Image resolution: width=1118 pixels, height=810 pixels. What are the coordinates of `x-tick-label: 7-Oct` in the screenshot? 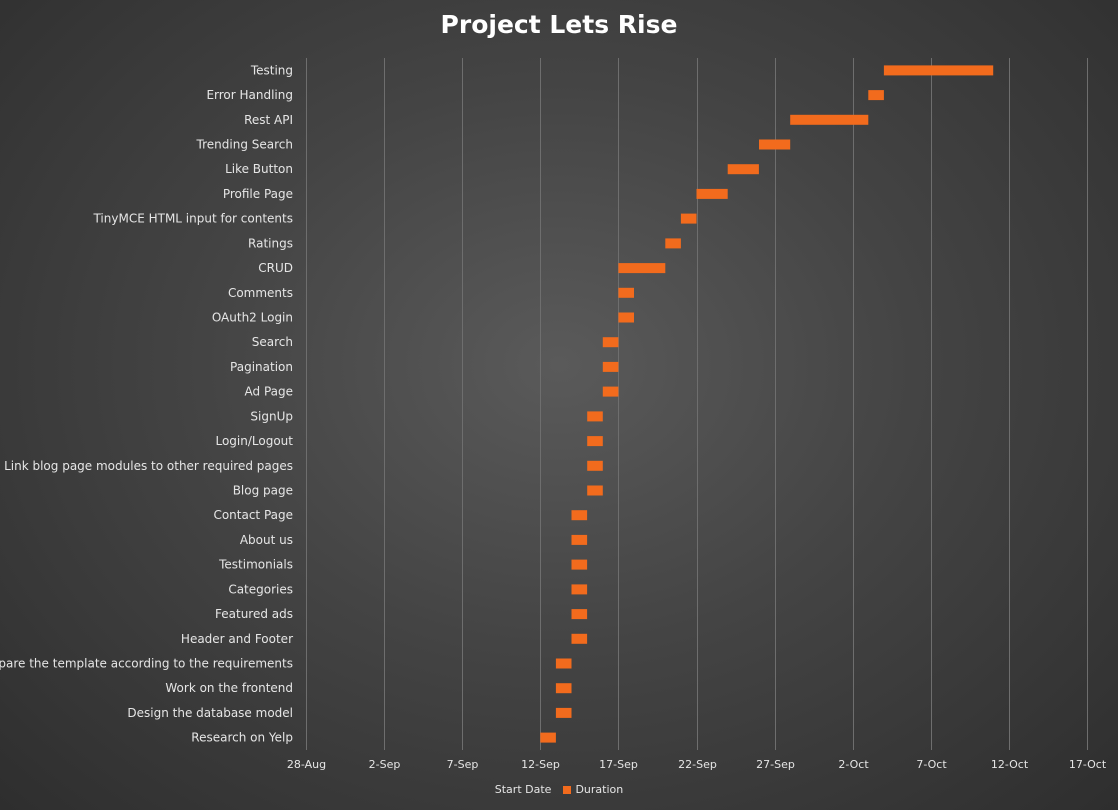 It's located at (931, 764).